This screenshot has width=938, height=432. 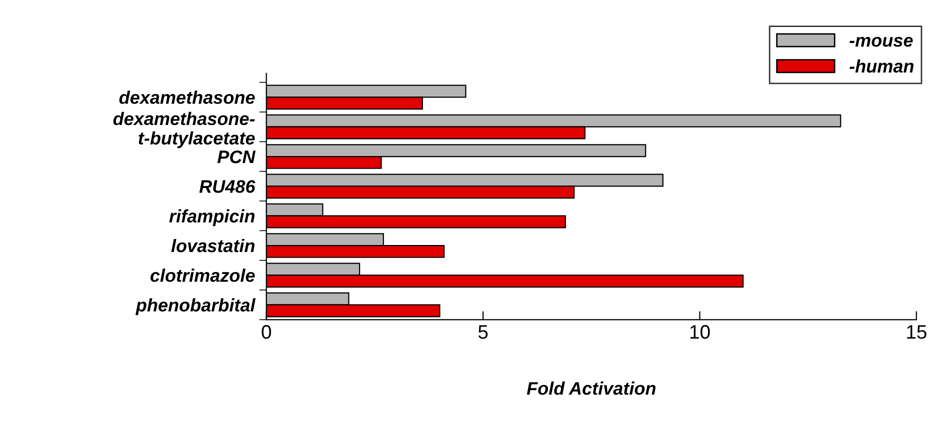 I want to click on x-tick-label: 10, so click(x=700, y=332).